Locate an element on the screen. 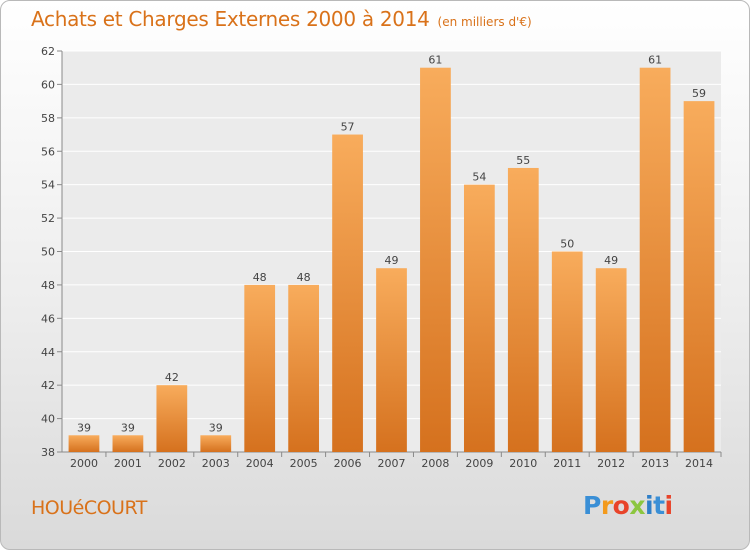 The height and width of the screenshot is (550, 750). y-tick-label: 52 is located at coordinates (48, 218).